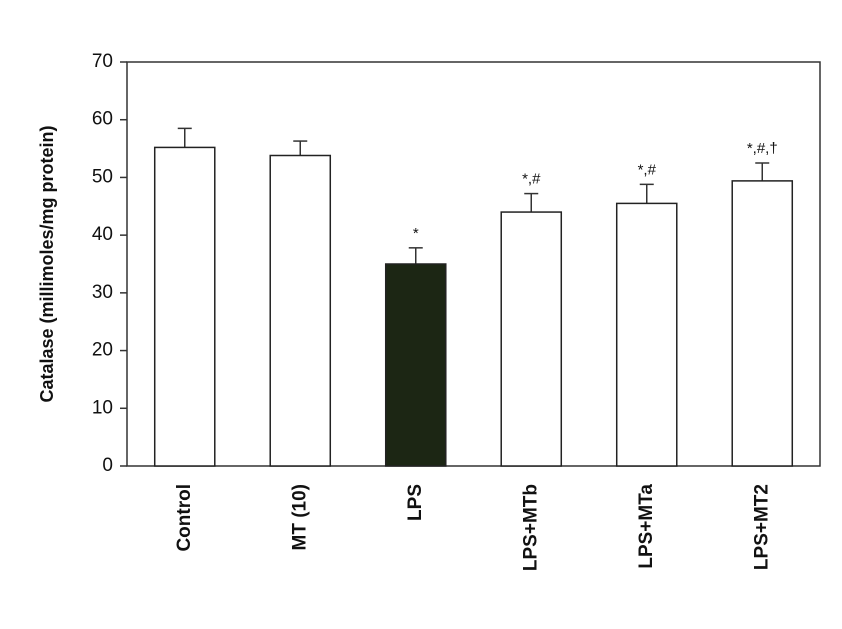  I want to click on y-tick-label: 50, so click(102, 176).